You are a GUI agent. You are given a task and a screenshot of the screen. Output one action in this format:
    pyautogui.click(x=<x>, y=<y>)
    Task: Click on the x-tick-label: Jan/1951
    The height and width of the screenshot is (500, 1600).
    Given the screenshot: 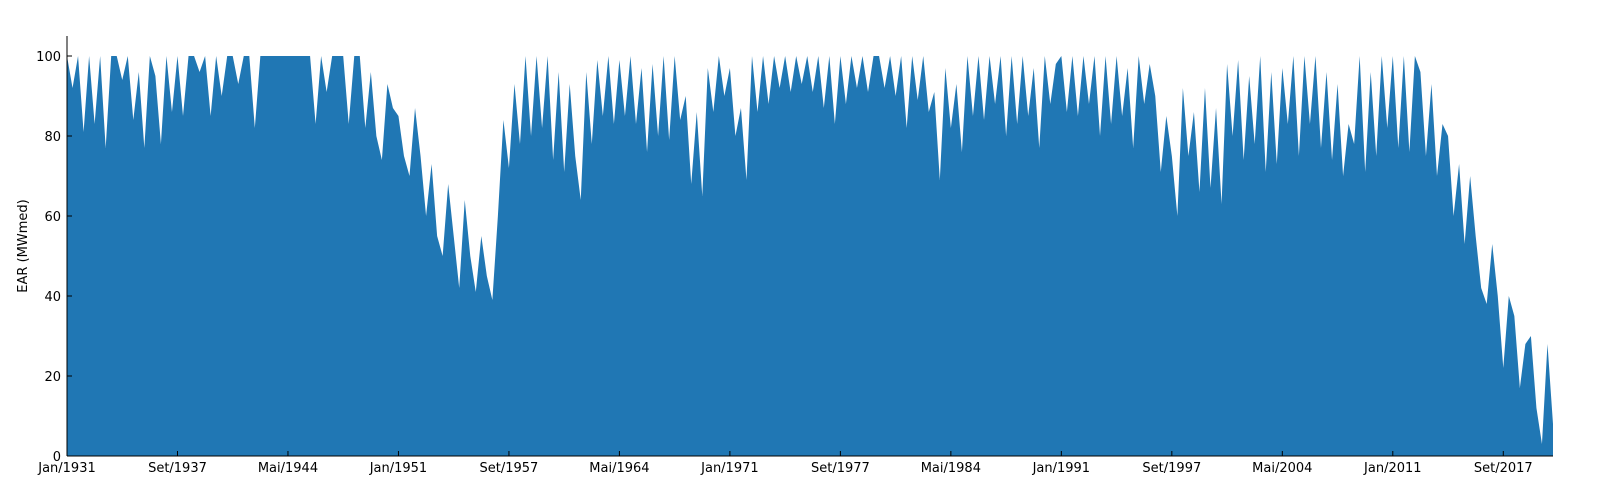 What is the action you would take?
    pyautogui.click(x=398, y=468)
    